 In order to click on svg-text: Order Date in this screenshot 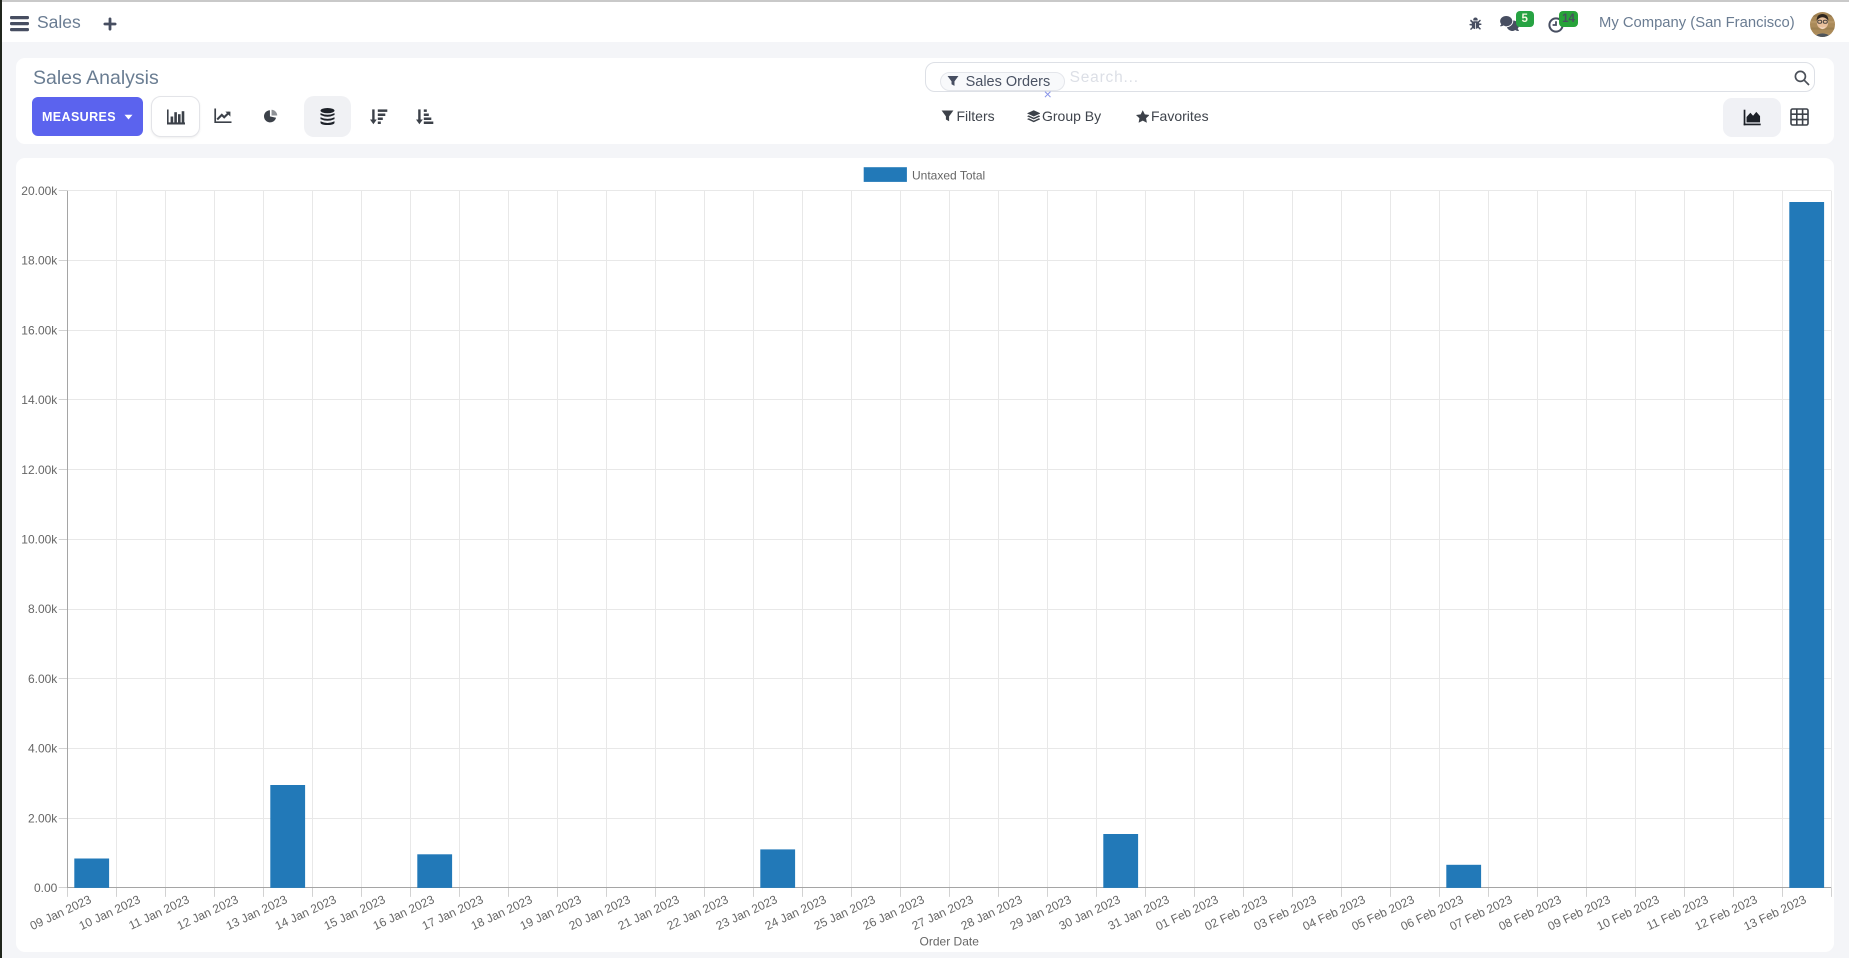, I will do `click(950, 942)`.